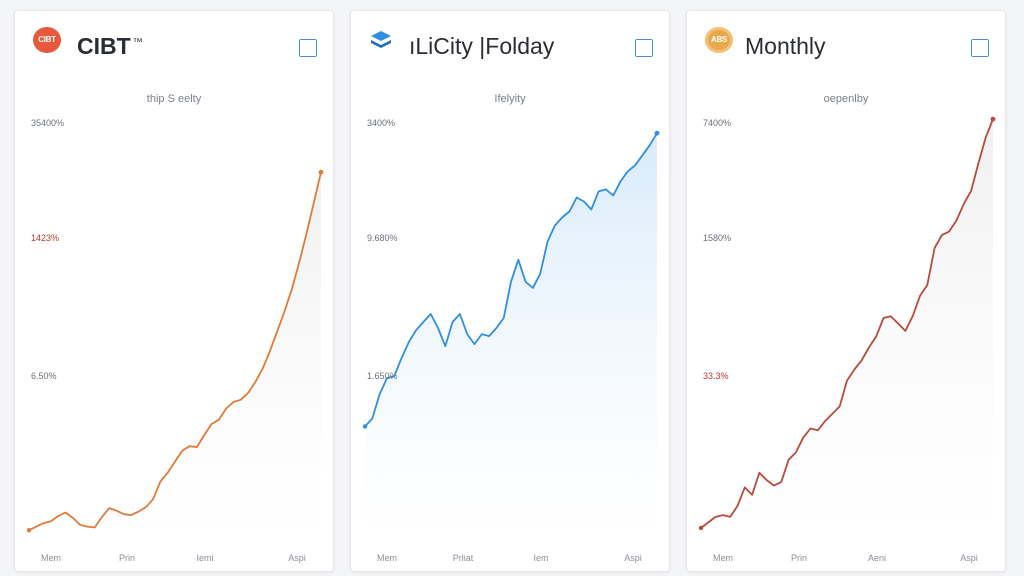 The height and width of the screenshot is (576, 1024). Describe the element at coordinates (174, 40) in the screenshot. I see `card-header: CIBT CIBT ™` at that location.